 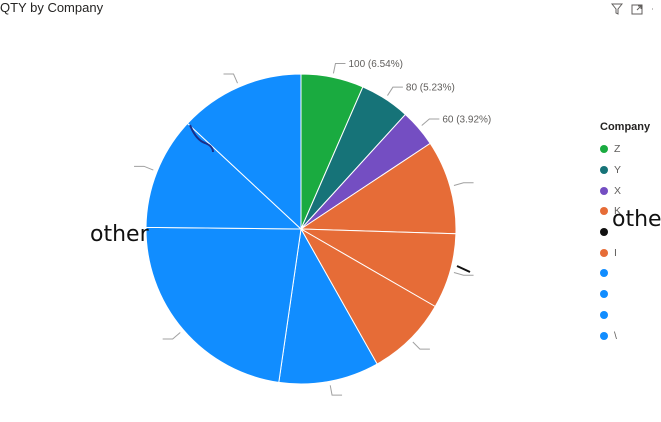 I want to click on legend-item: Z, so click(x=625, y=149).